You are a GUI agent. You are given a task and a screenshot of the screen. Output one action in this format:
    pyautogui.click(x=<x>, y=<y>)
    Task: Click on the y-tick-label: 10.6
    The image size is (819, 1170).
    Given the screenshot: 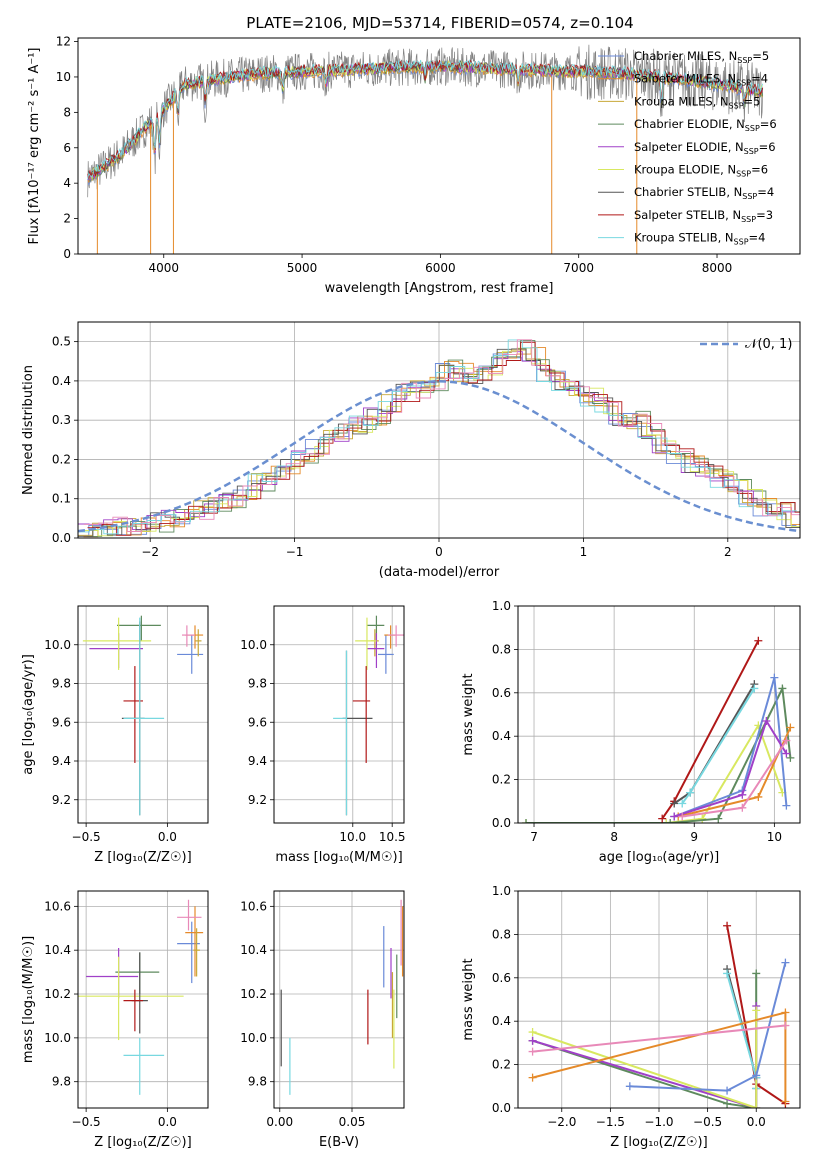 What is the action you would take?
    pyautogui.click(x=253, y=906)
    